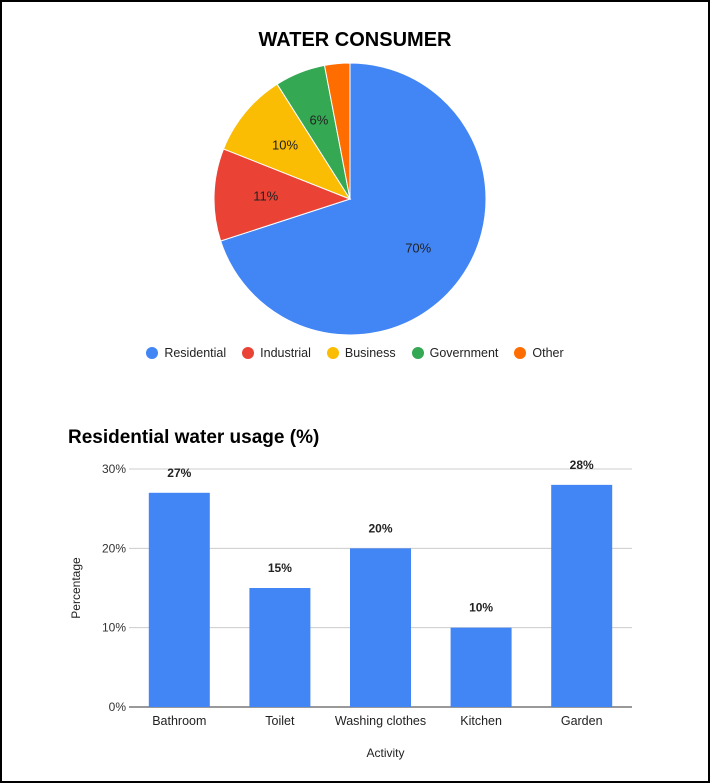 The image size is (710, 783). What do you see at coordinates (481, 667) in the screenshot?
I see `bar-kitchen` at bounding box center [481, 667].